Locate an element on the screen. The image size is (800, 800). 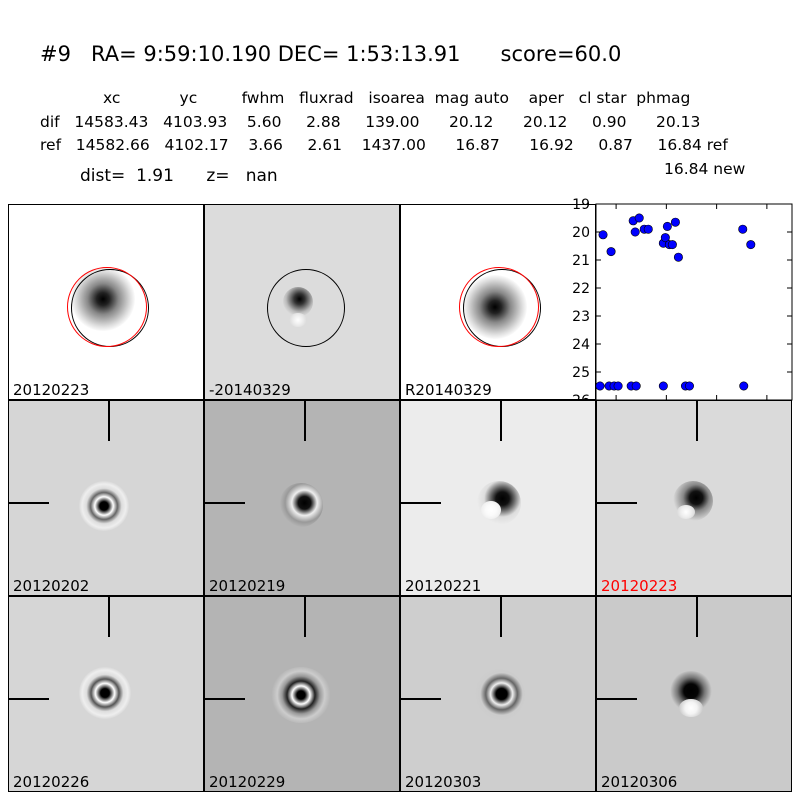
panel-label: 20120202 is located at coordinates (51, 586).